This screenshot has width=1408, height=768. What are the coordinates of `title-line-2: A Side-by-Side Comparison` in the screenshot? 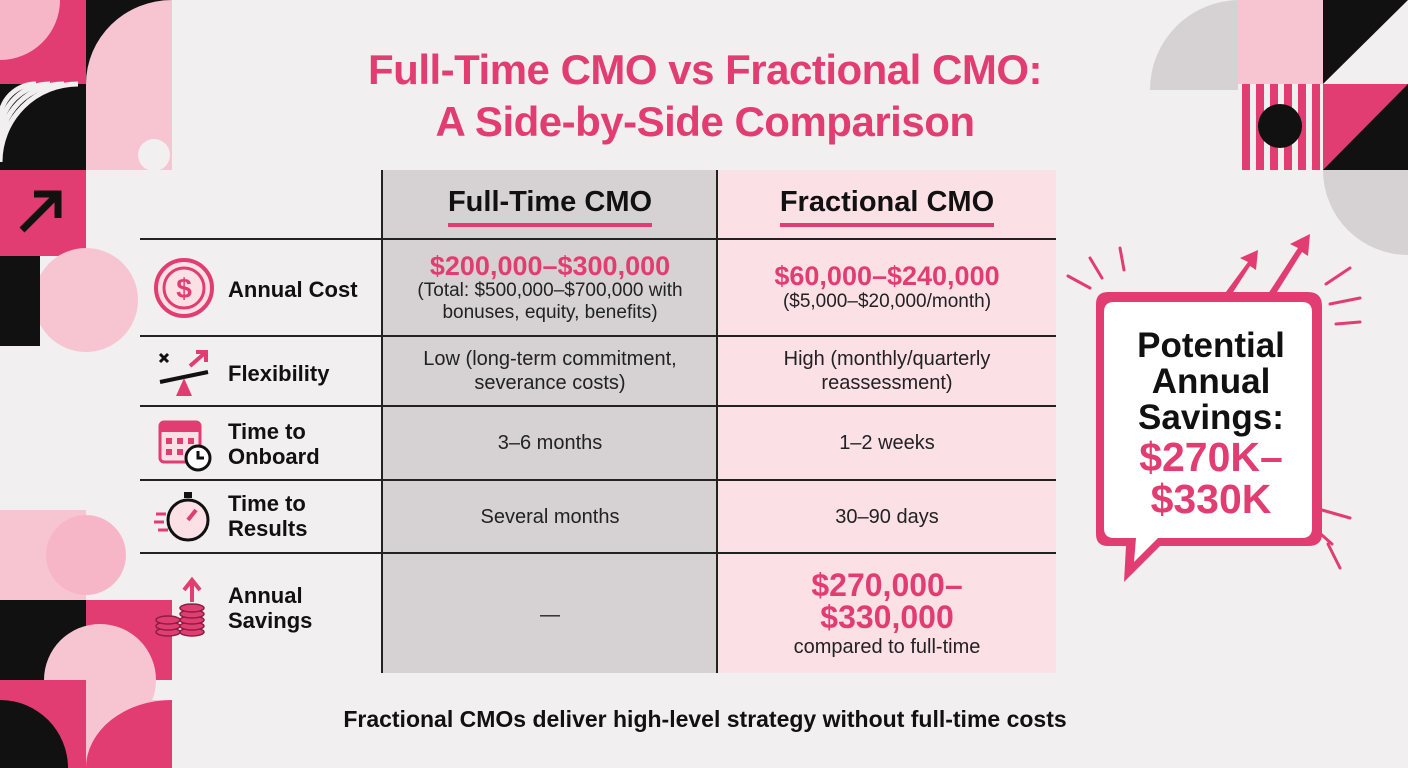 It's located at (705, 121).